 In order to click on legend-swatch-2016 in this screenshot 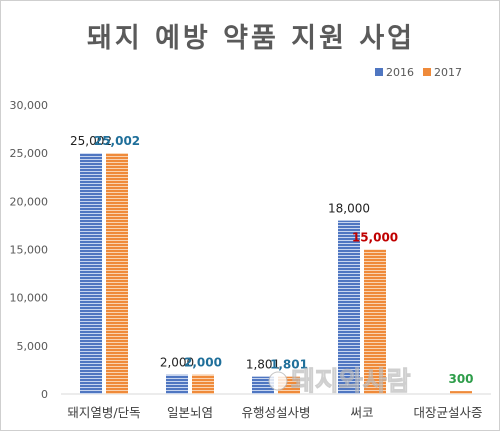, I will do `click(379, 72)`.